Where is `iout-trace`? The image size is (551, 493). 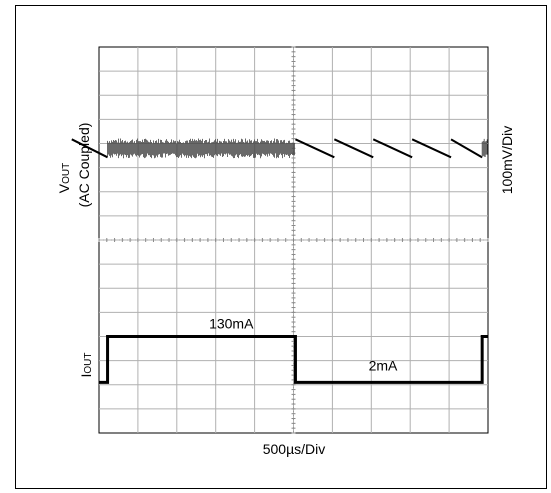 iout-trace is located at coordinates (293, 359).